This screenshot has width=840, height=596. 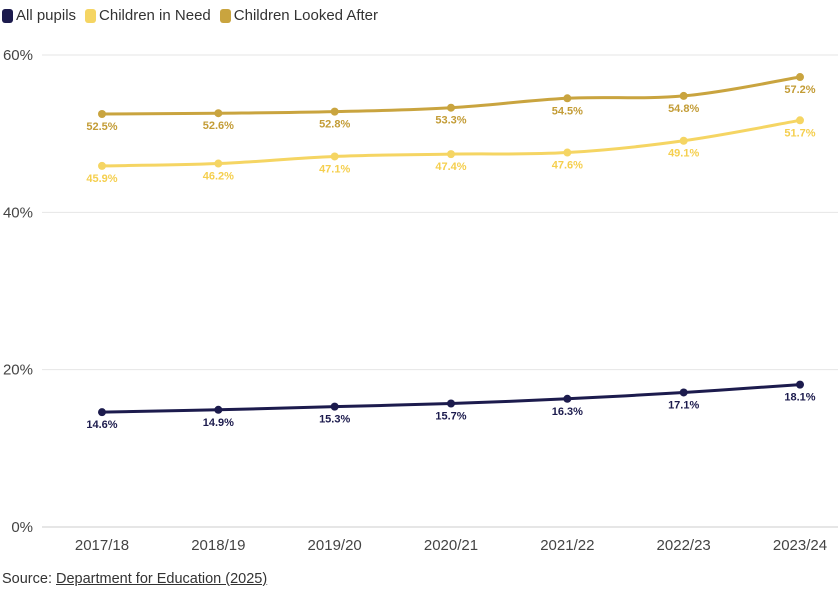 I want to click on y-tick-label: 0%, so click(x=22, y=527).